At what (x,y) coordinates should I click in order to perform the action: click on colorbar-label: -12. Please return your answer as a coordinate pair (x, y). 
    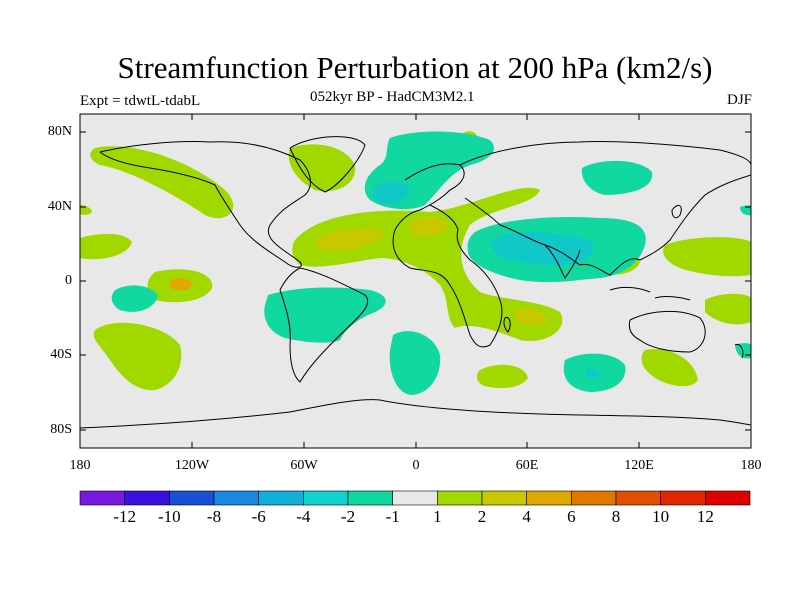
    Looking at the image, I should click on (124, 516).